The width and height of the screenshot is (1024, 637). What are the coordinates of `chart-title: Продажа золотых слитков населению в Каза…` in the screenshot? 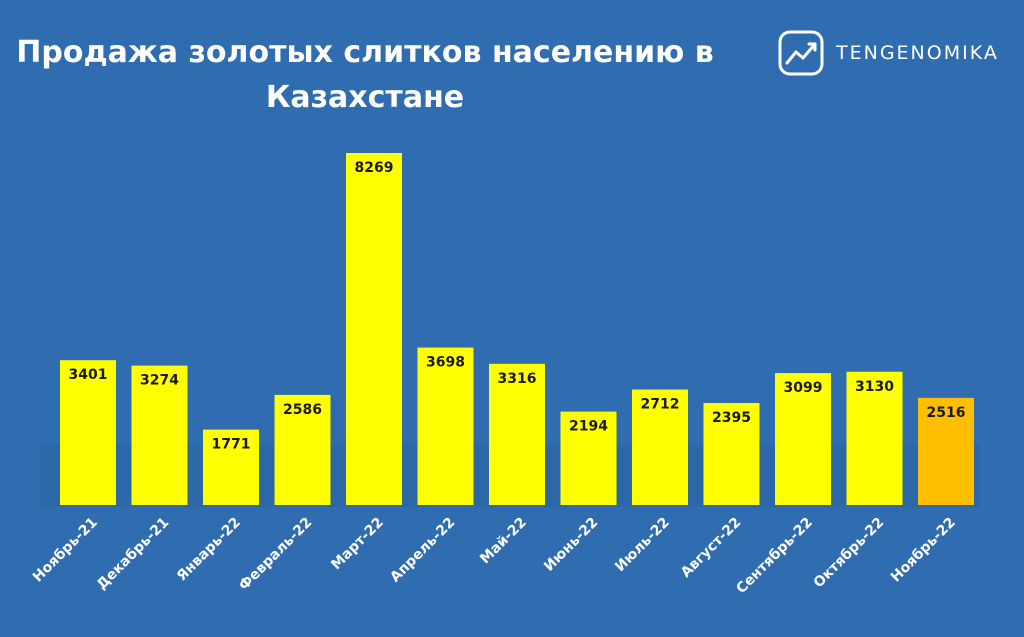 It's located at (365, 75).